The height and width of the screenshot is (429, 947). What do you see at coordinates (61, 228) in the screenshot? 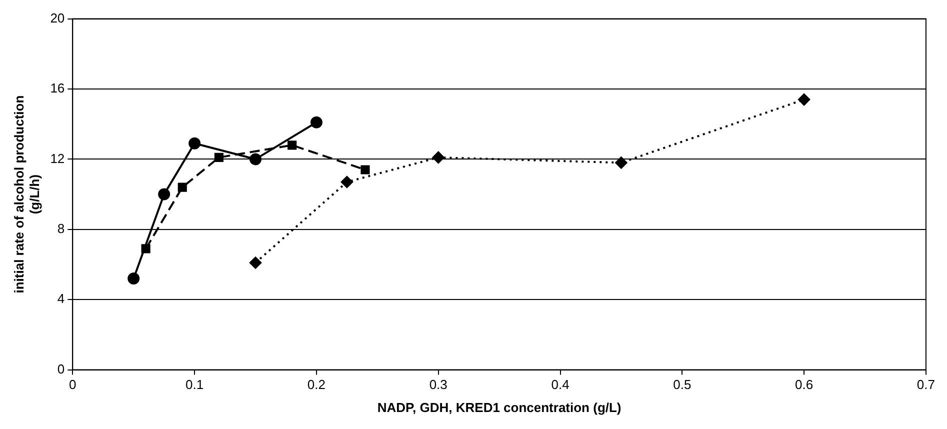
I see `y-tick-label: 8` at bounding box center [61, 228].